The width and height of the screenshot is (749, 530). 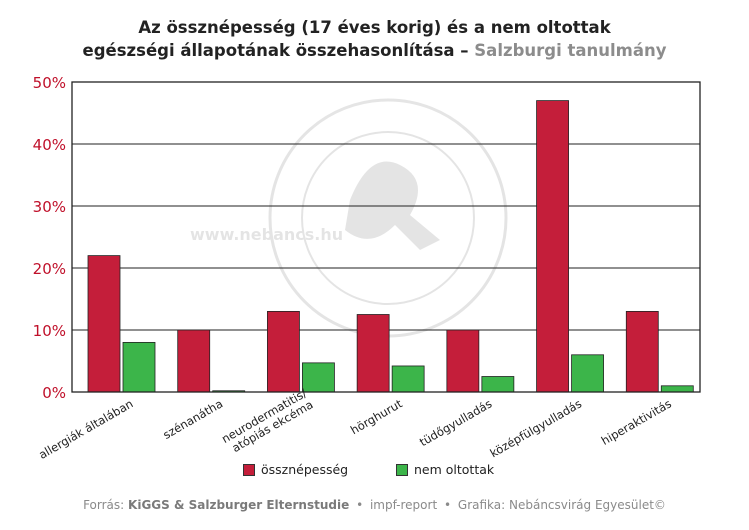 I want to click on x-tick-label: allergiák általában, so click(x=85, y=428).